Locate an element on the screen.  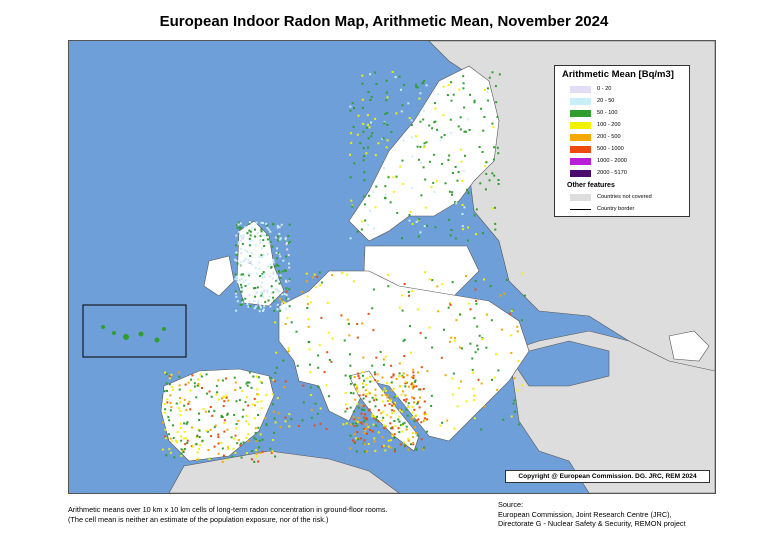
inset-box is located at coordinates (134, 331).